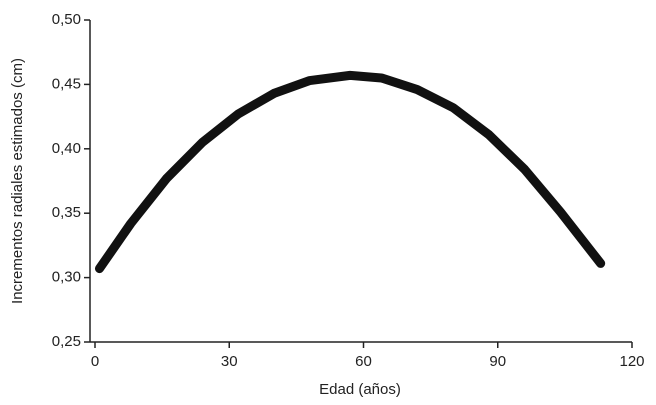 The height and width of the screenshot is (405, 656). Describe the element at coordinates (66, 83) in the screenshot. I see `y-tick-label: 0,45` at that location.